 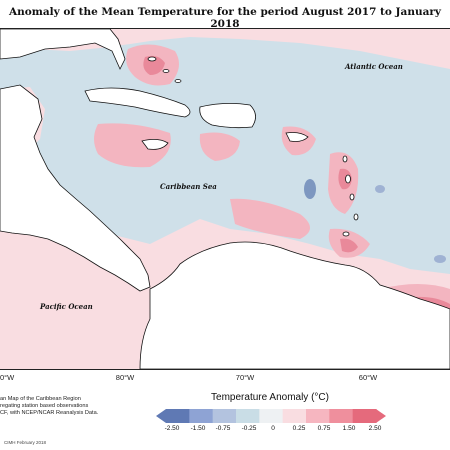 I want to click on footnote-line: regating station based observations, so click(x=44, y=406).